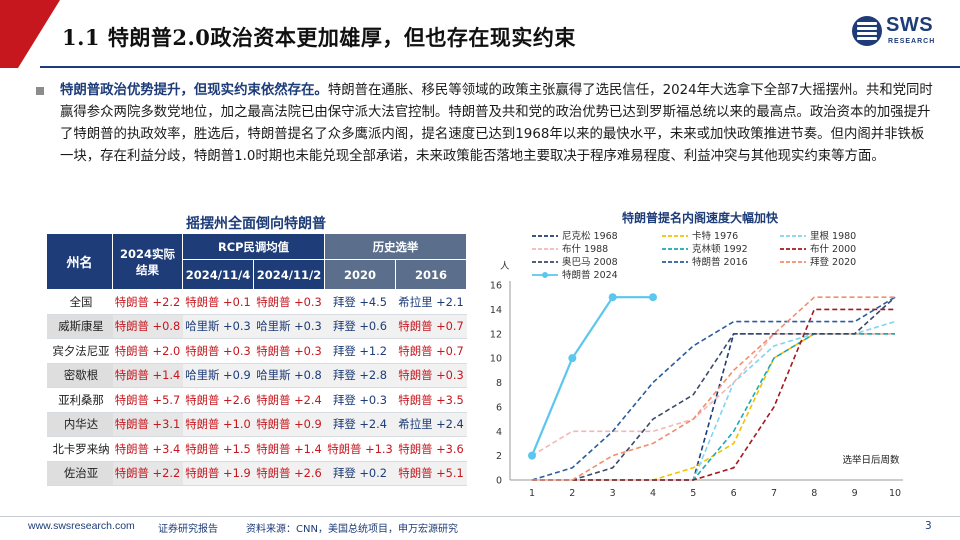 This screenshot has width=960, height=540. What do you see at coordinates (147, 261) in the screenshot?
I see `header-result-2024: 2024实际结果` at bounding box center [147, 261].